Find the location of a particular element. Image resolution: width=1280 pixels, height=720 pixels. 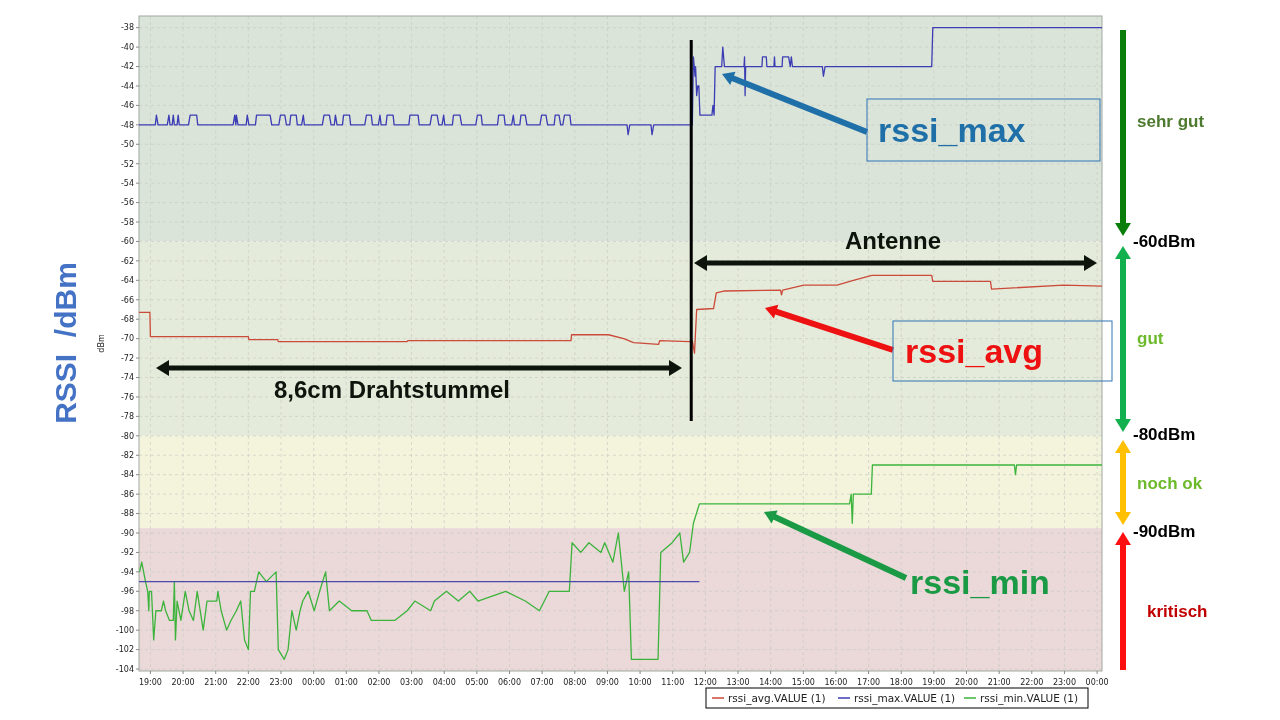

y-tick-label: -84 is located at coordinates (127, 475).